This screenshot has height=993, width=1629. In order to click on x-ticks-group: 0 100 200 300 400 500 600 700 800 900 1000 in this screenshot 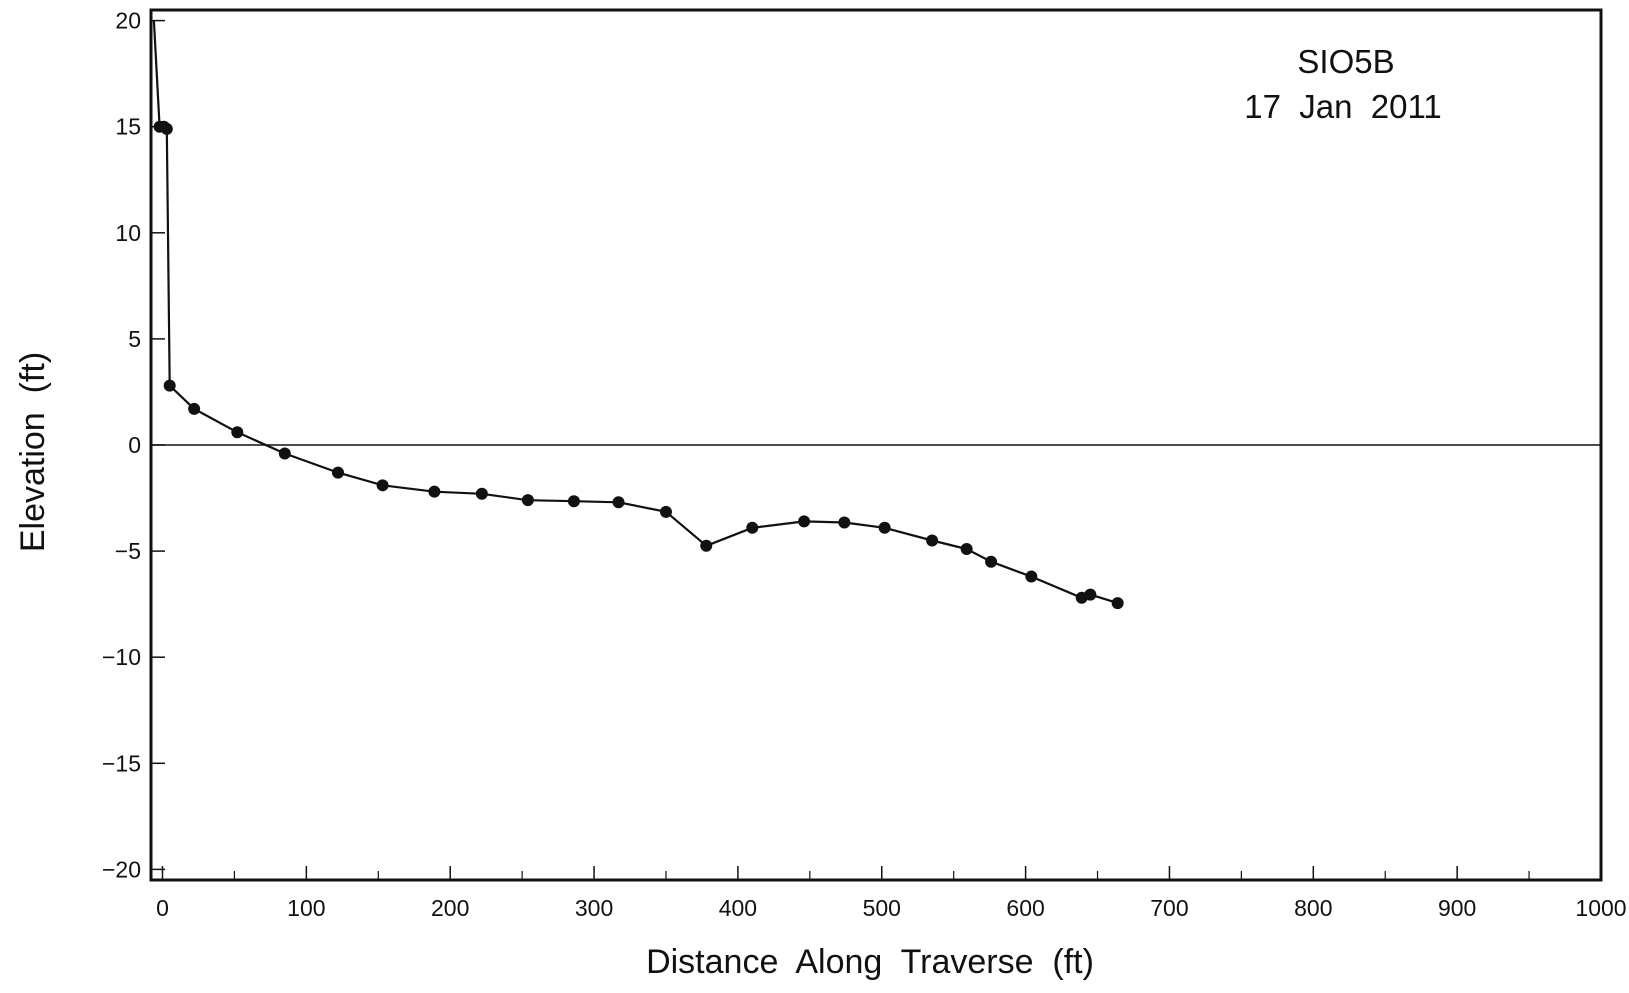, I will do `click(891, 893)`.